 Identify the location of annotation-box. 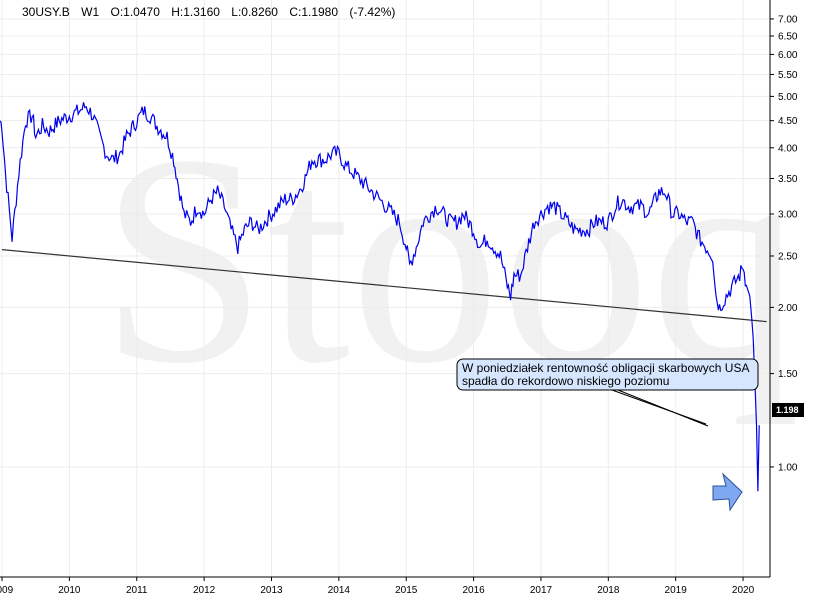
(607, 374).